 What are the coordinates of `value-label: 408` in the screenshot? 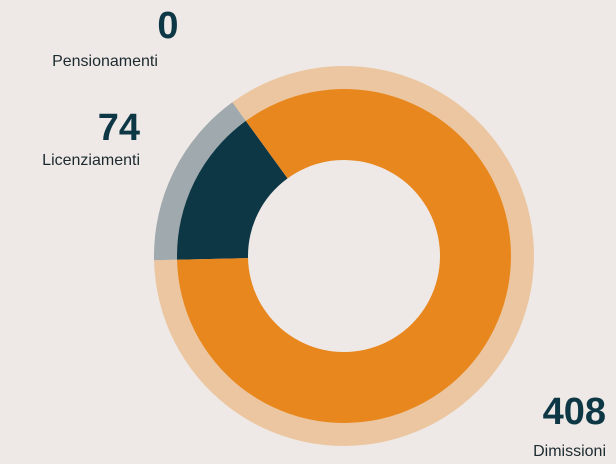 It's located at (574, 412).